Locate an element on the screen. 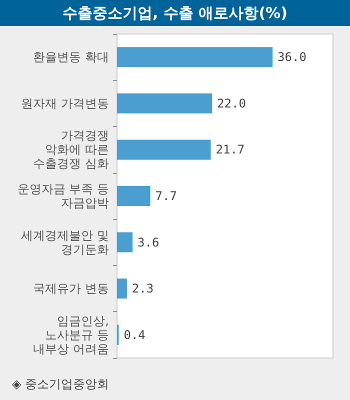  y-tick-label: 원자재 가격변동 is located at coordinates (65, 103).